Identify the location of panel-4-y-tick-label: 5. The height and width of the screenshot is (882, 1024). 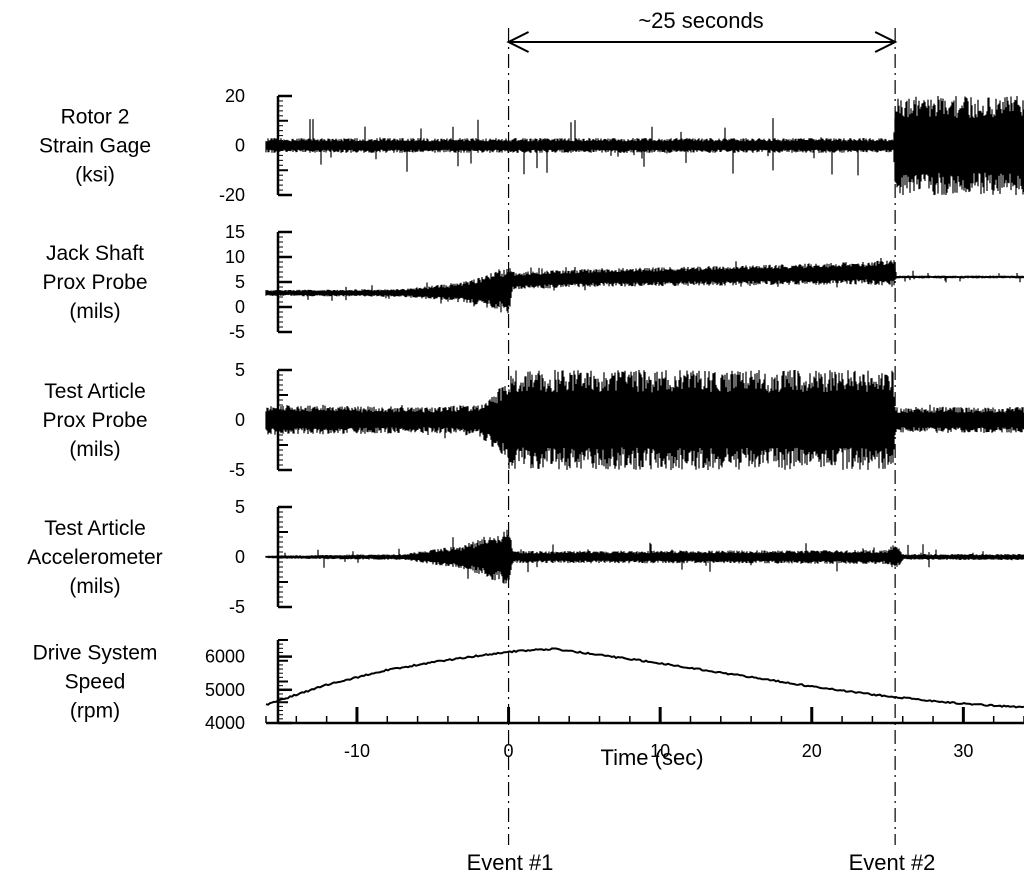
(240, 507).